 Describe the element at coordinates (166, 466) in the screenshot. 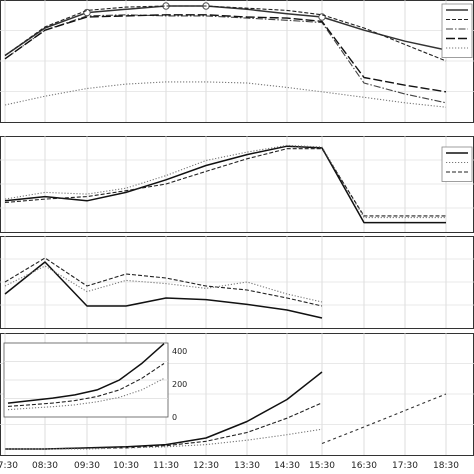

I see `x-tick-label: 11:30` at that location.